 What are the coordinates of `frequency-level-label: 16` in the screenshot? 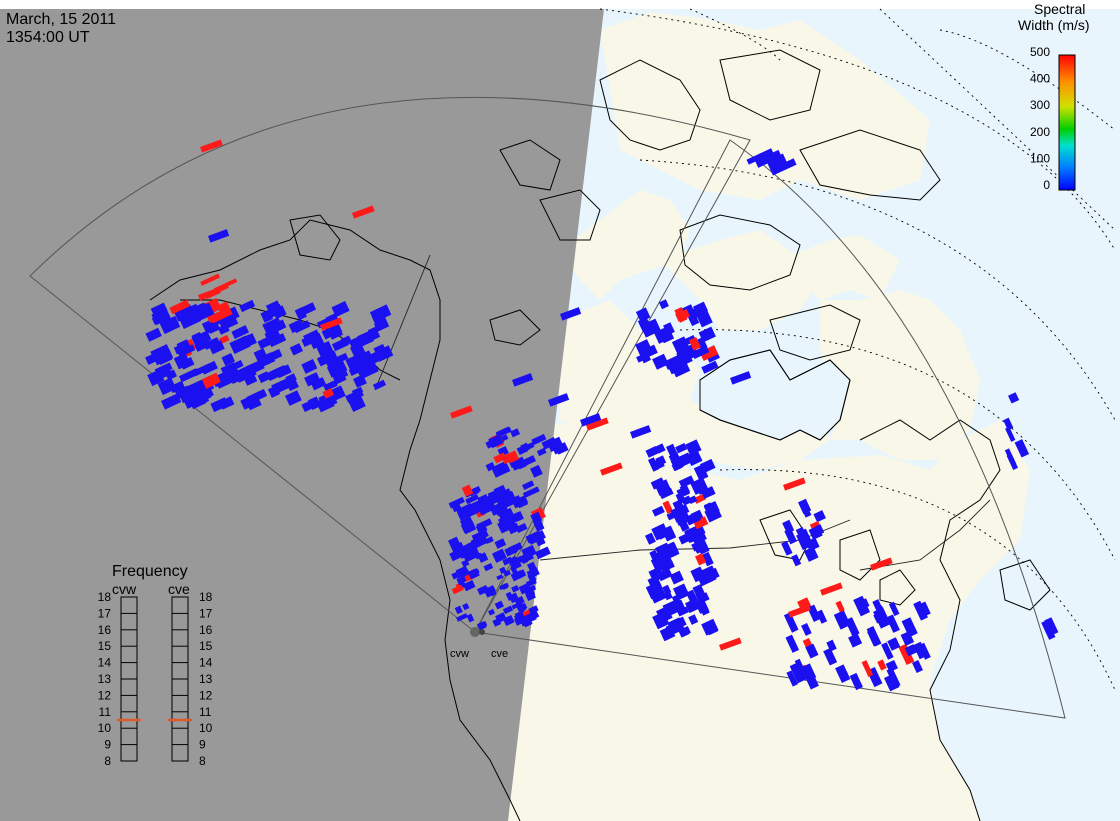 It's located at (206, 630).